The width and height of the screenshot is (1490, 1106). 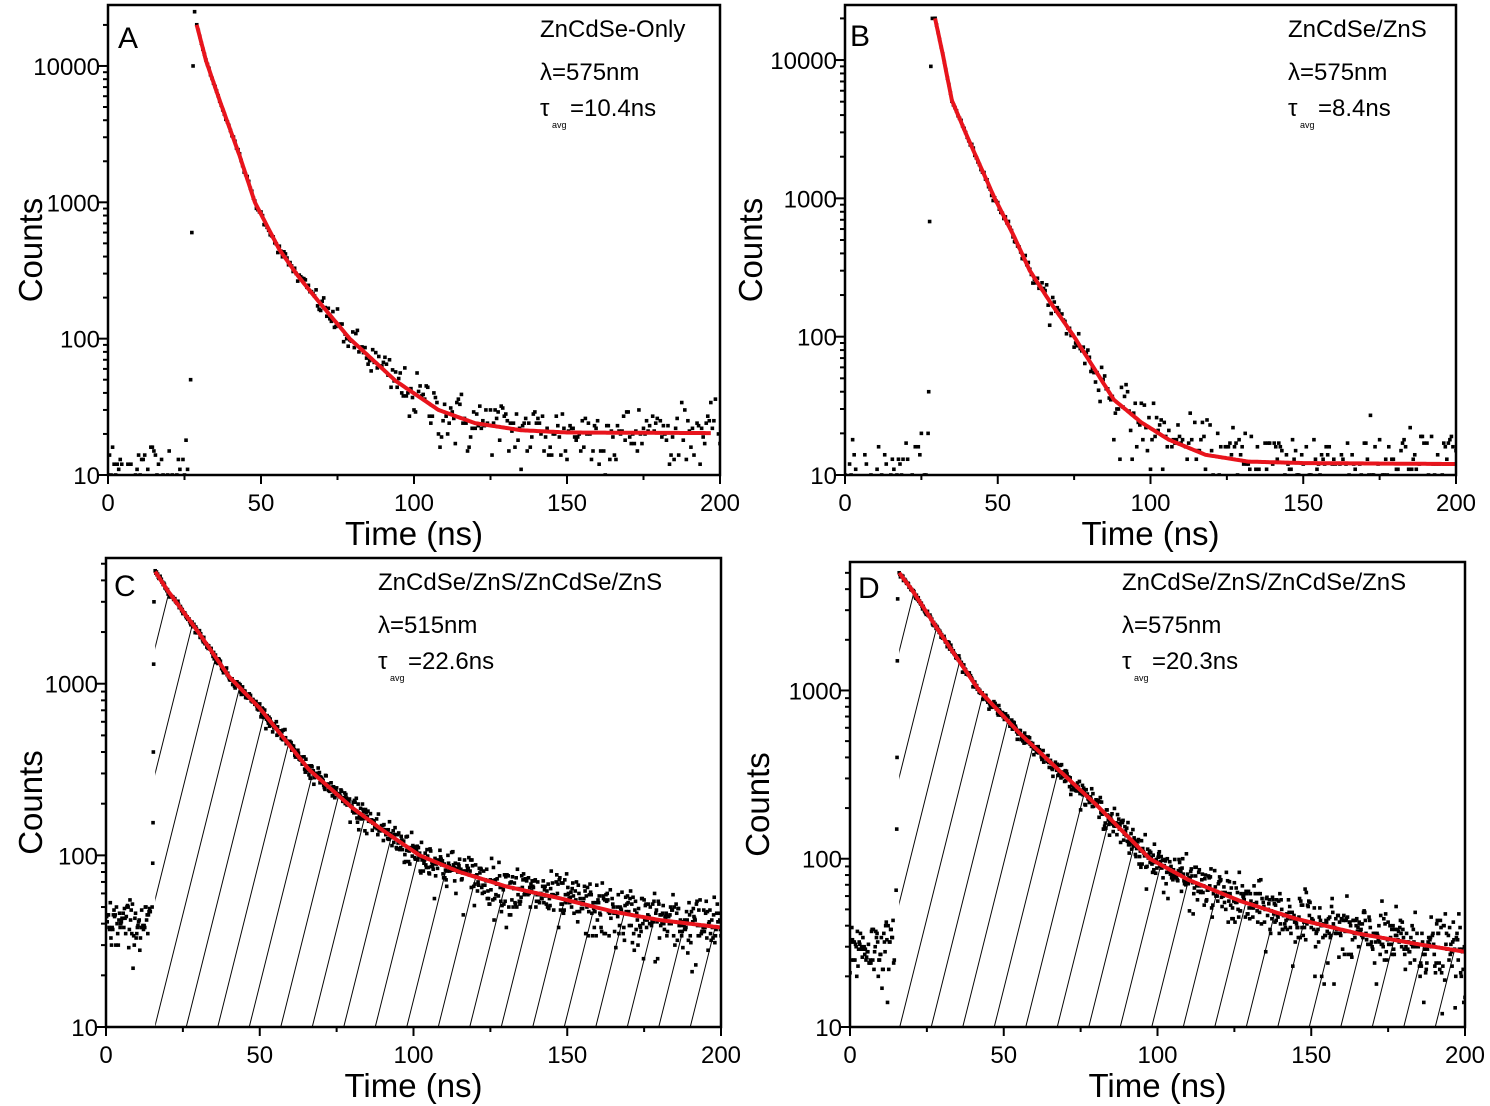 What do you see at coordinates (427, 625) in the screenshot?
I see `wavelength: λ=515nm` at bounding box center [427, 625].